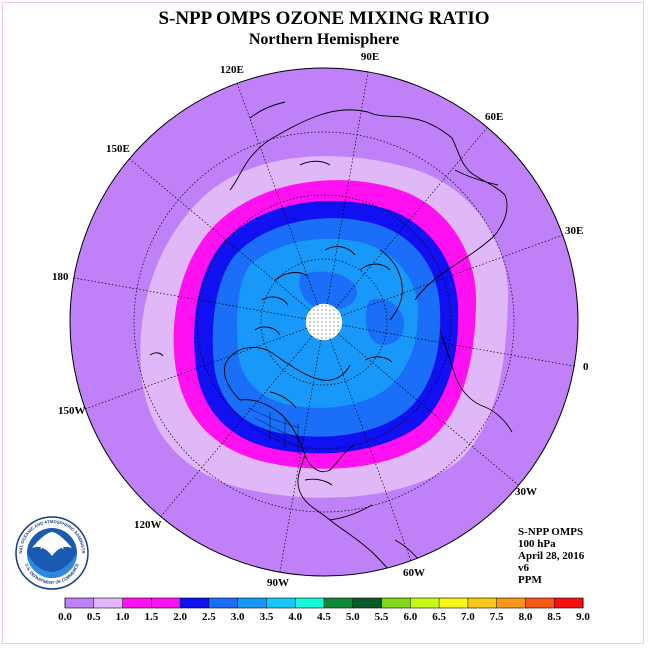 The height and width of the screenshot is (648, 648). Describe the element at coordinates (324, 18) in the screenshot. I see `map-title: S-NPP OMPS OZONE MIXING RATIO` at that location.